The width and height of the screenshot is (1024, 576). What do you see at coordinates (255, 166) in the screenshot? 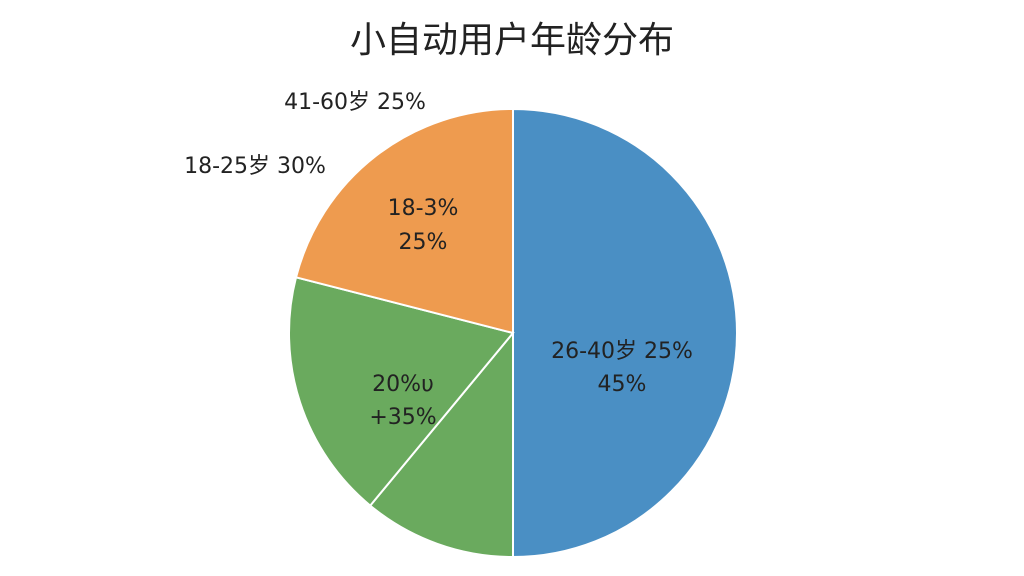
I see `annotation: 18-25岁 30%` at bounding box center [255, 166].